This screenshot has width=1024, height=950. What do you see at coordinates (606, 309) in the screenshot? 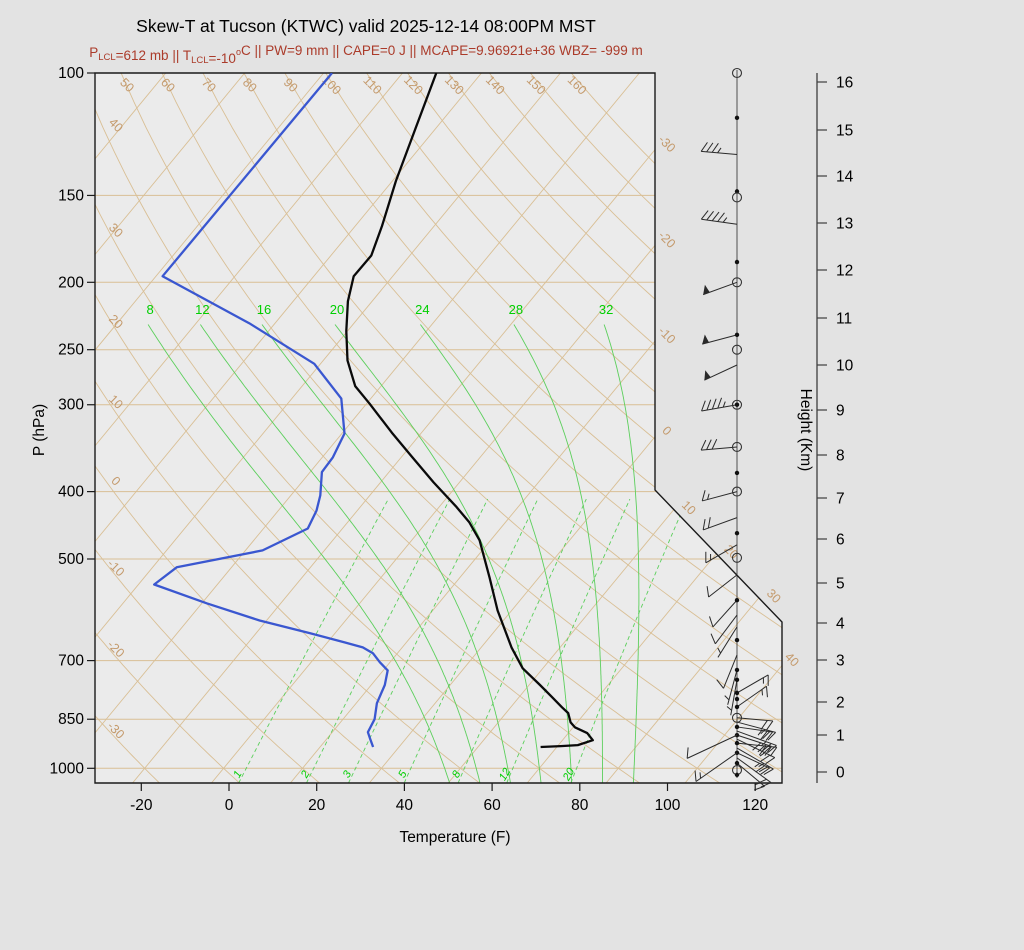
I see `svg-text: 32` at bounding box center [606, 309].